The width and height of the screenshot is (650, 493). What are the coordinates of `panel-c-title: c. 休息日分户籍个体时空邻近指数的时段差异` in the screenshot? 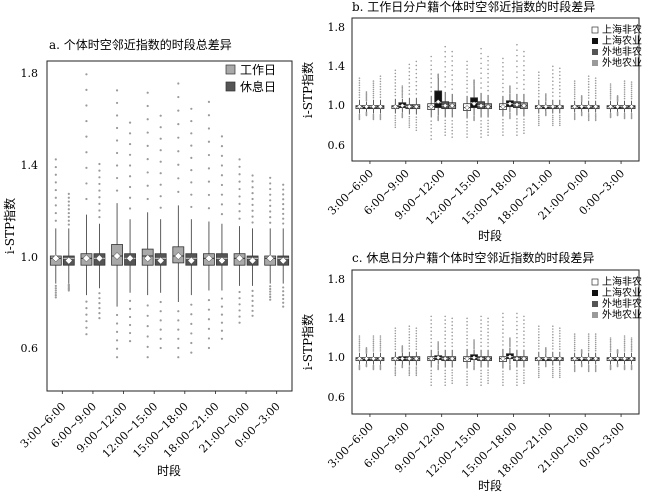 It's located at (473, 257).